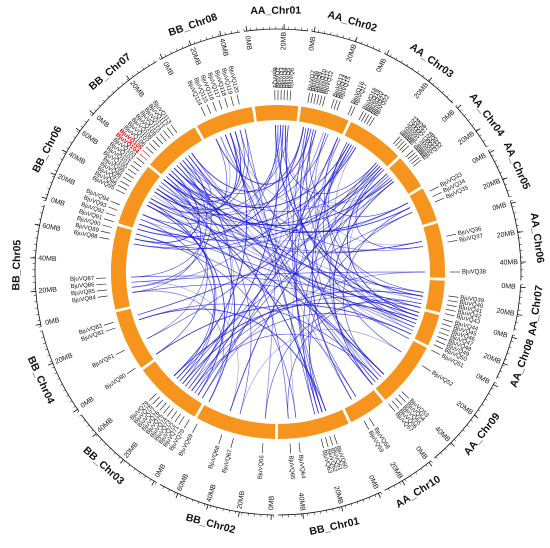  Describe the element at coordinates (77, 158) in the screenshot. I see `tick-label: 40MB` at that location.